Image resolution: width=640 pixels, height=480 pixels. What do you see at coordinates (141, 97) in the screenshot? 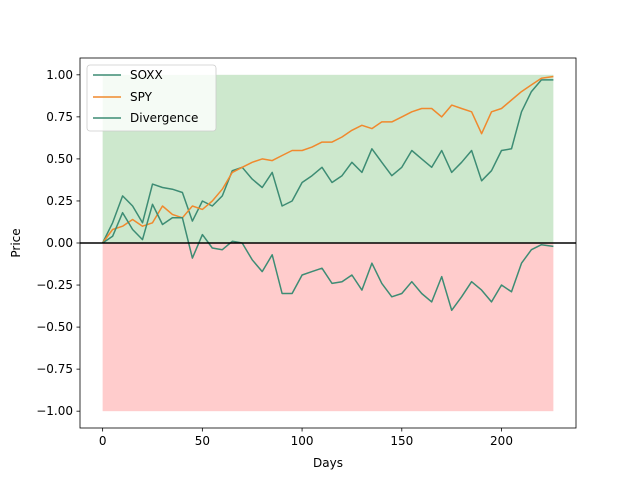
I see `legend-label-spy: SPY` at bounding box center [141, 97].